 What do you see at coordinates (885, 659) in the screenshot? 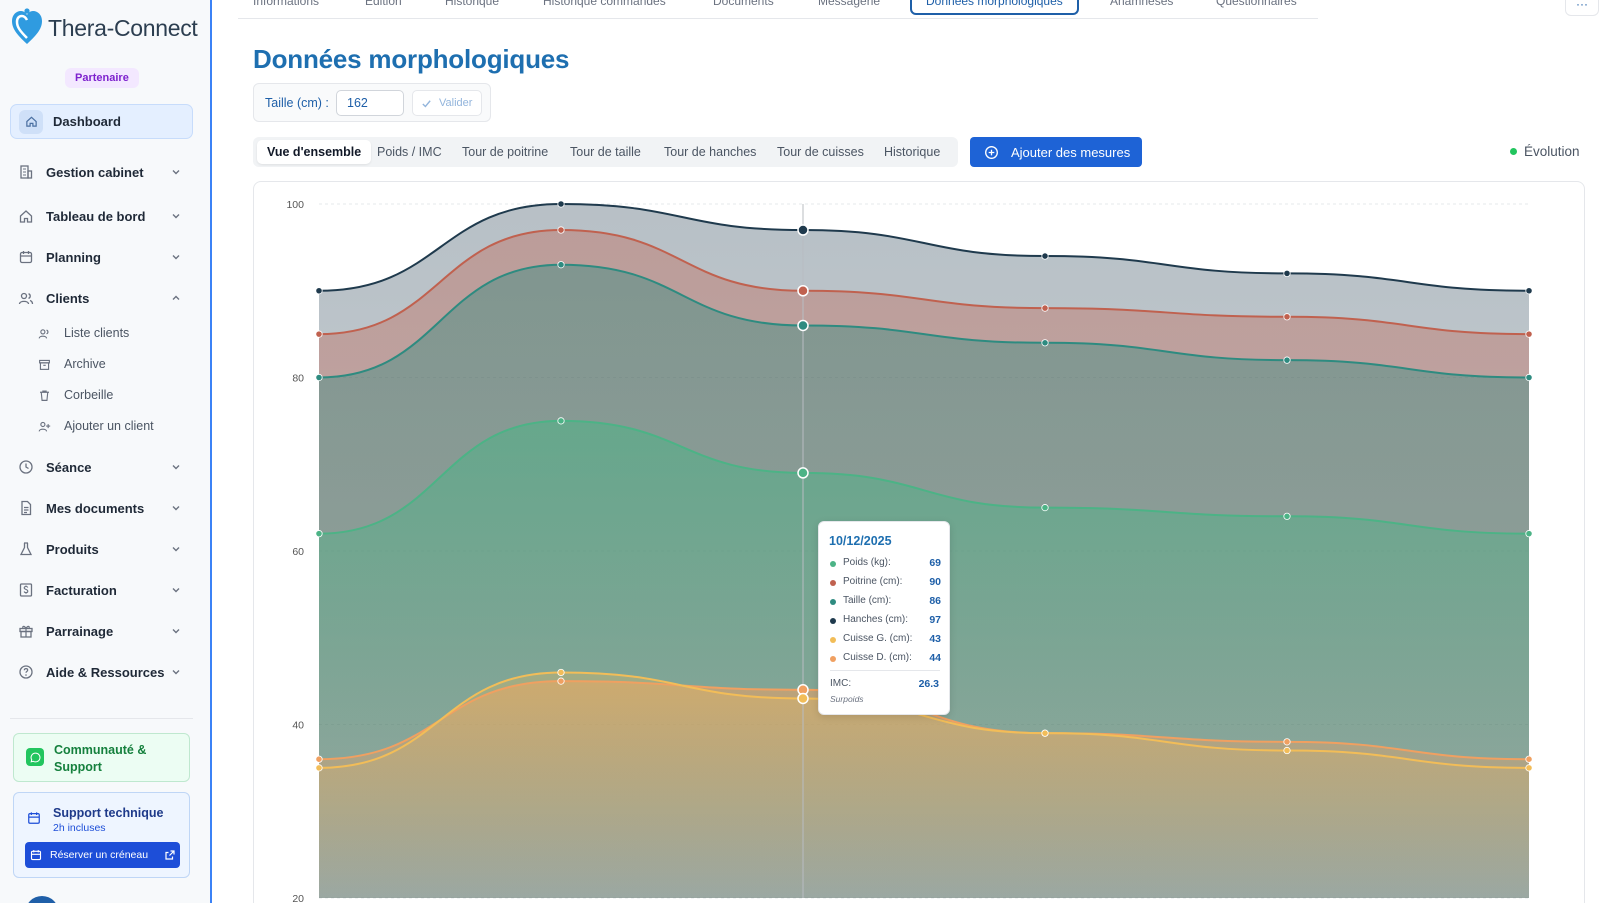
I see `tooltip-row: Cuisse D. (cm): 44` at bounding box center [885, 659].